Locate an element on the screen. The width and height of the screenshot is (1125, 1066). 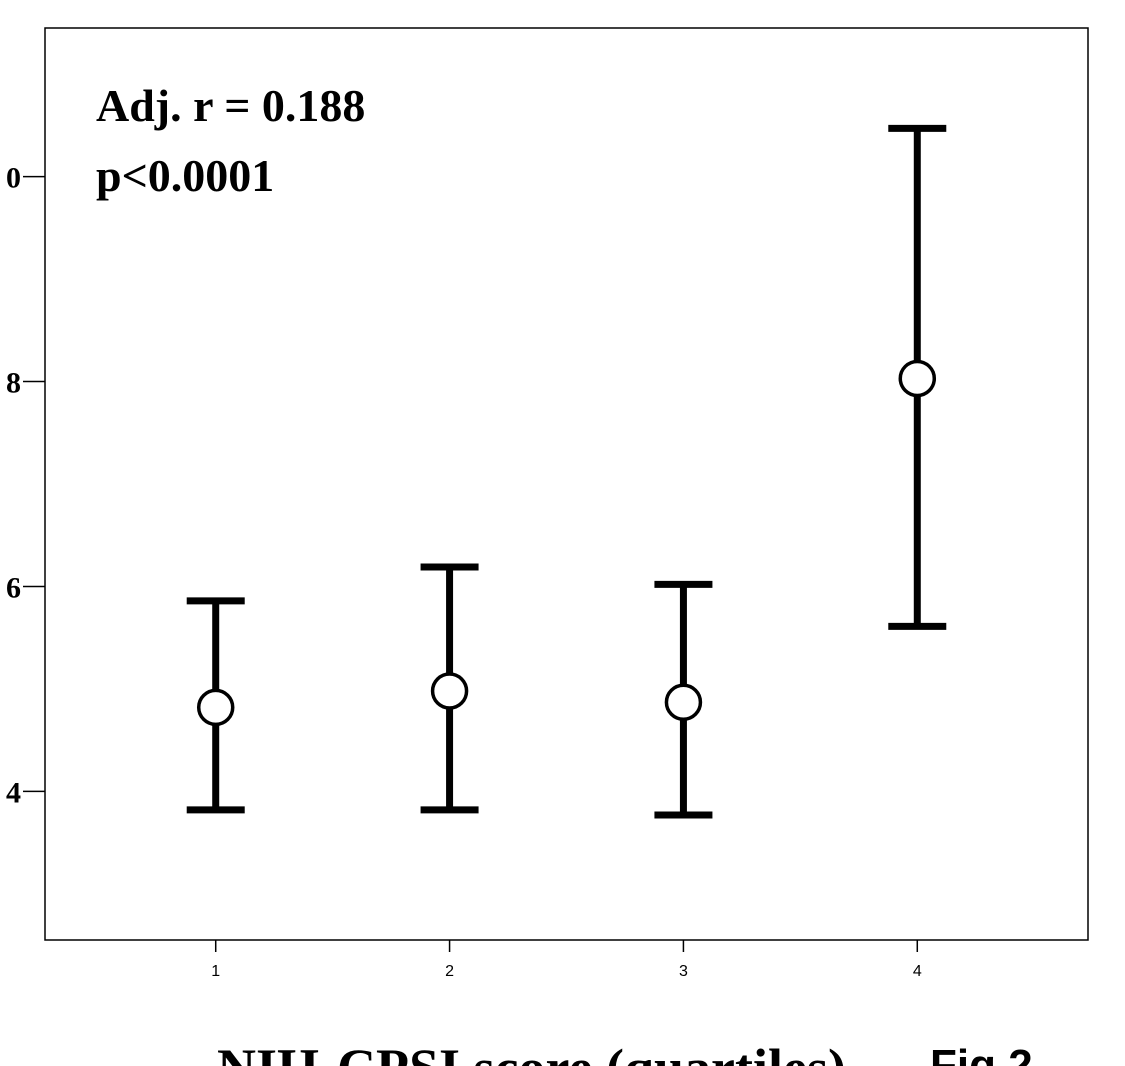
y-tick-label: 6 is located at coordinates (13, 587).